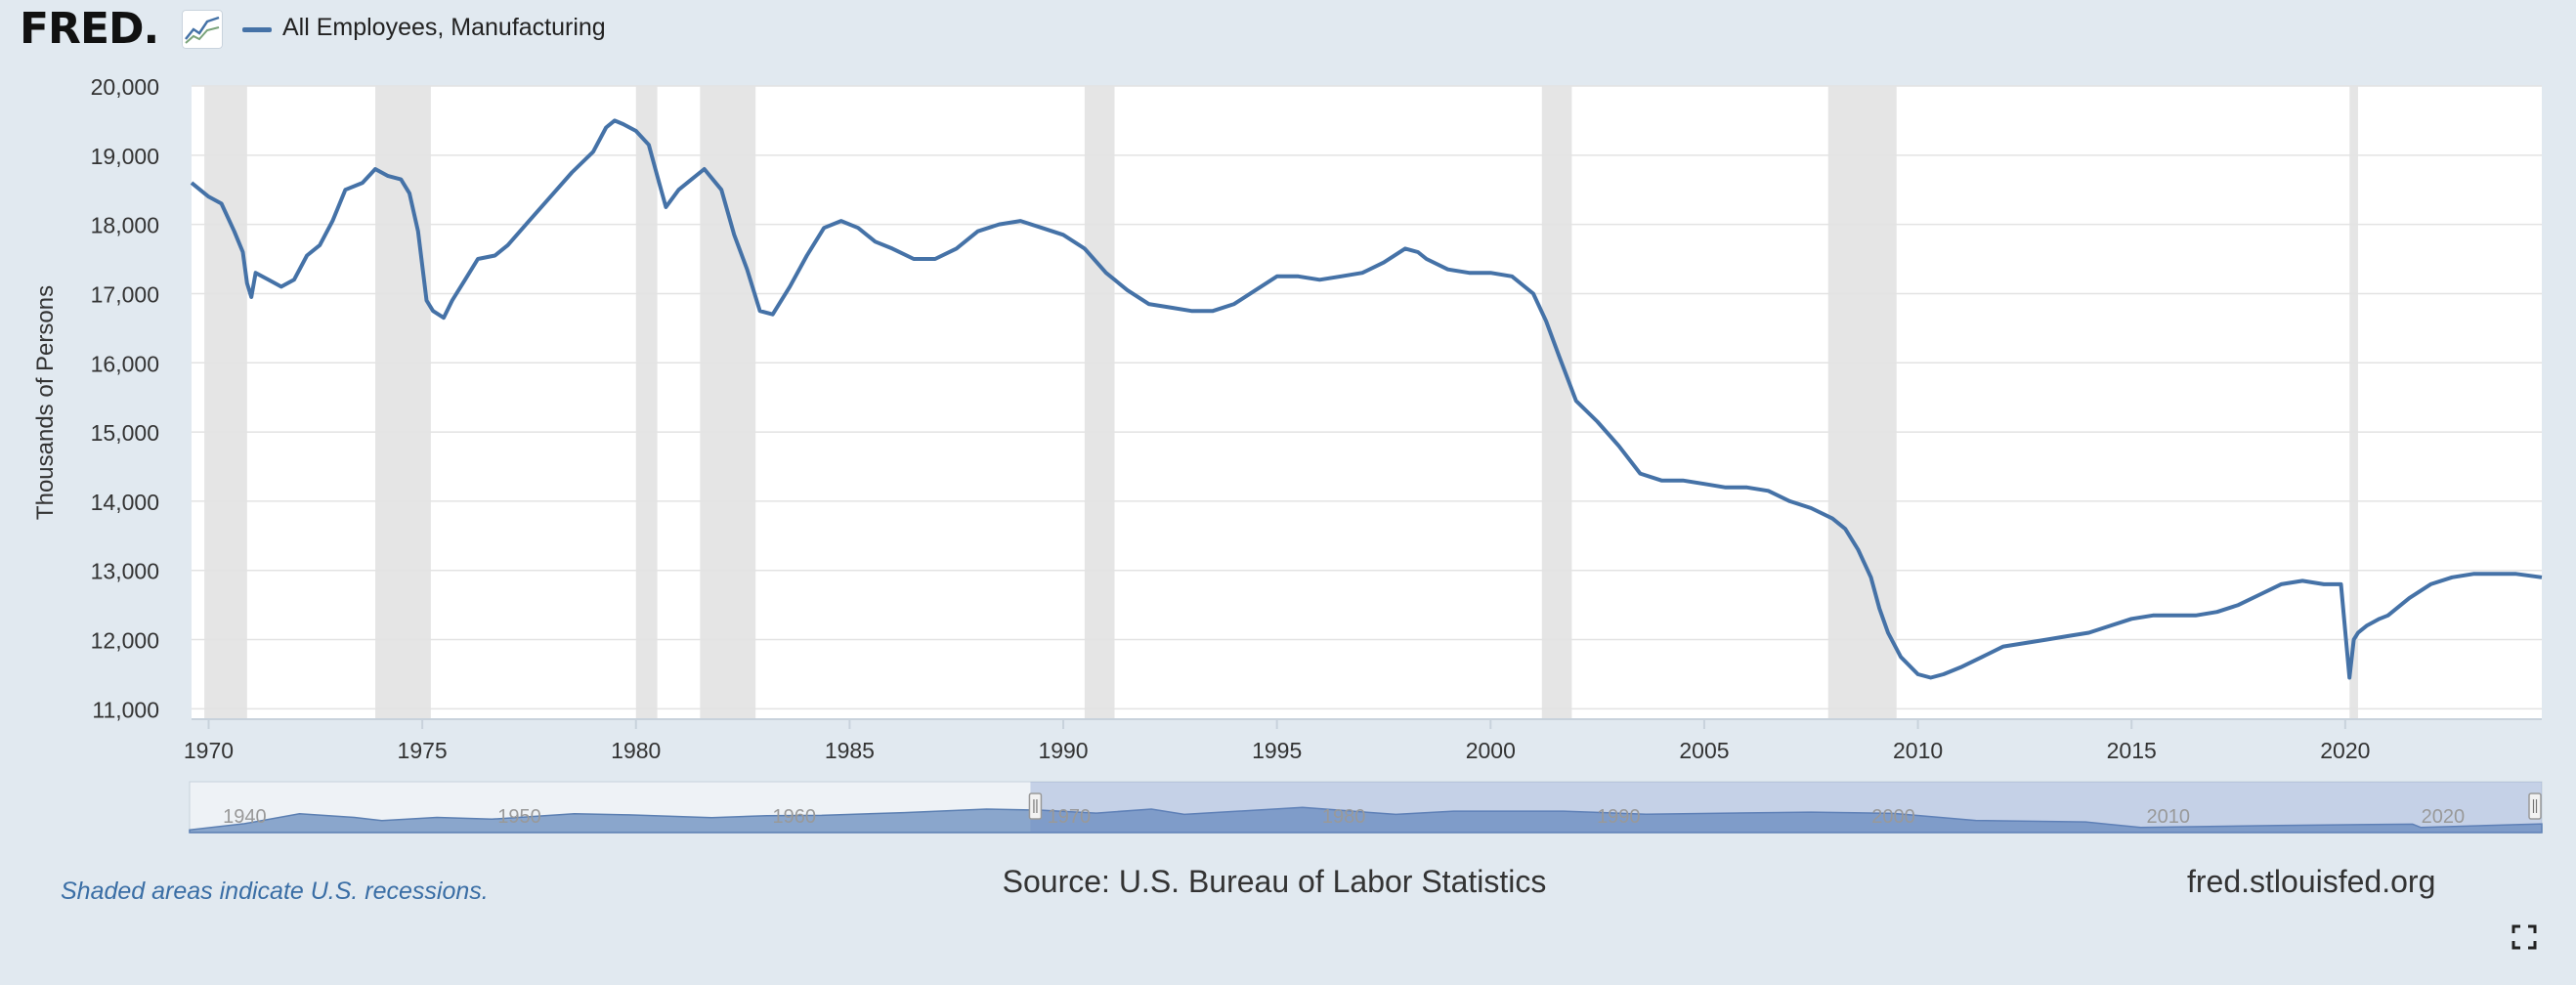  What do you see at coordinates (1619, 817) in the screenshot?
I see `navigator-label: 1990` at bounding box center [1619, 817].